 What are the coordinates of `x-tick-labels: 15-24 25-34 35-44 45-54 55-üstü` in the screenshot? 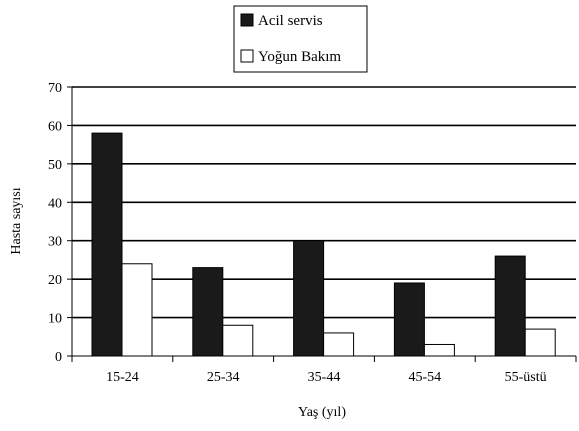 It's located at (326, 377).